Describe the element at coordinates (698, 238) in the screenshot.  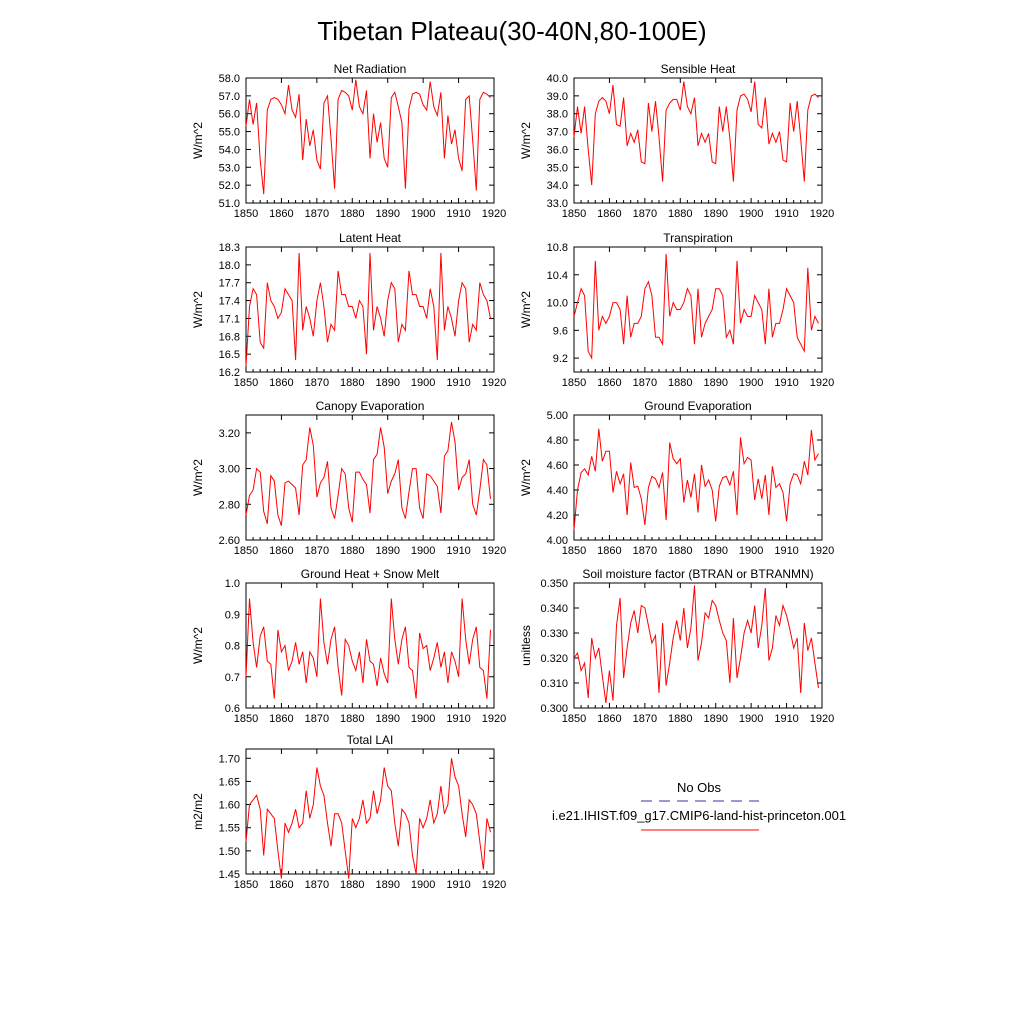
I see `panel-title: Transpiration` at that location.